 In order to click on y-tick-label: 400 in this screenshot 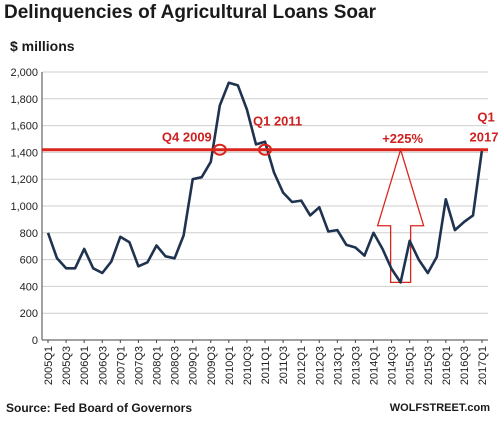, I will do `click(29, 287)`.